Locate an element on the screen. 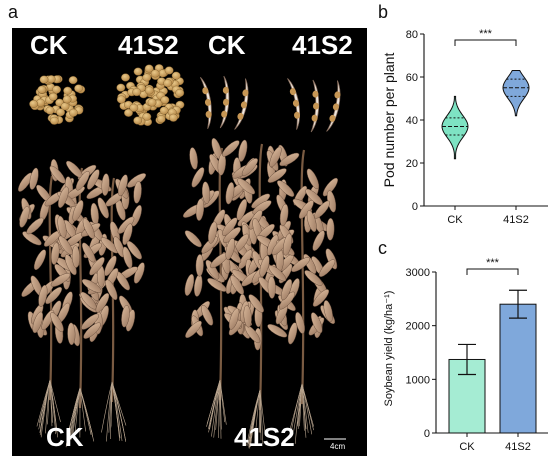  bar-y-tick-label: 3000 is located at coordinates (418, 273).